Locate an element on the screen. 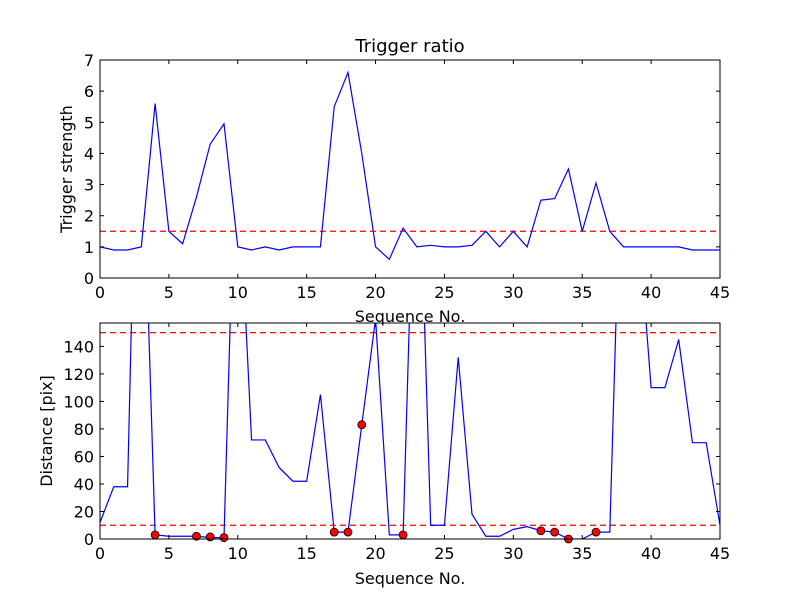 This screenshot has height=600, width=800. y-tick-label: 80 is located at coordinates (84, 429).